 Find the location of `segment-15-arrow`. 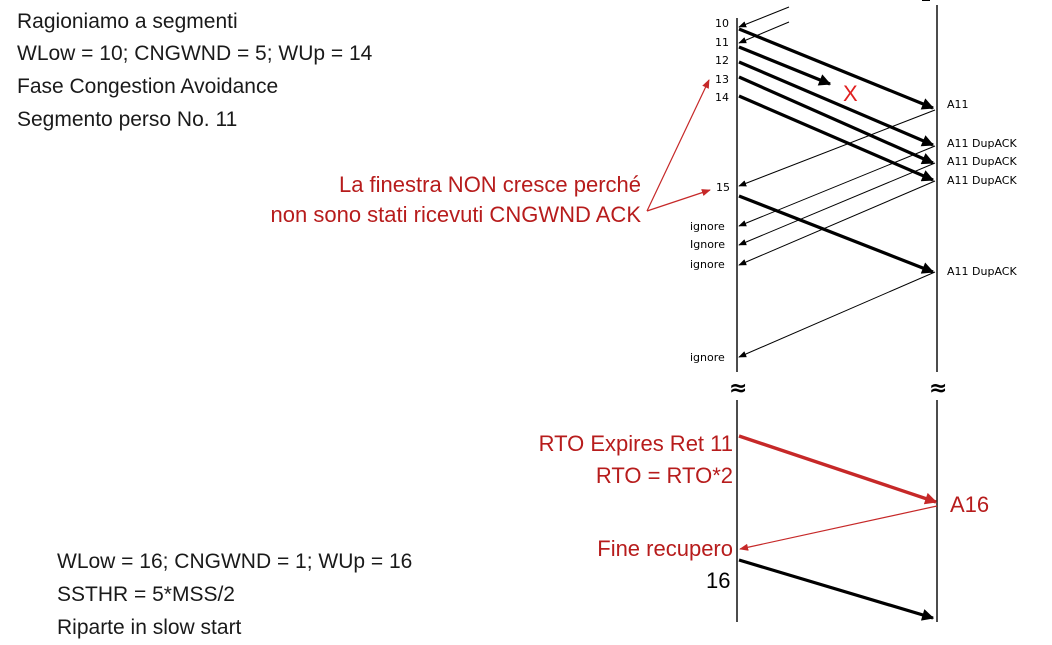

segment-15-arrow is located at coordinates (836, 234).